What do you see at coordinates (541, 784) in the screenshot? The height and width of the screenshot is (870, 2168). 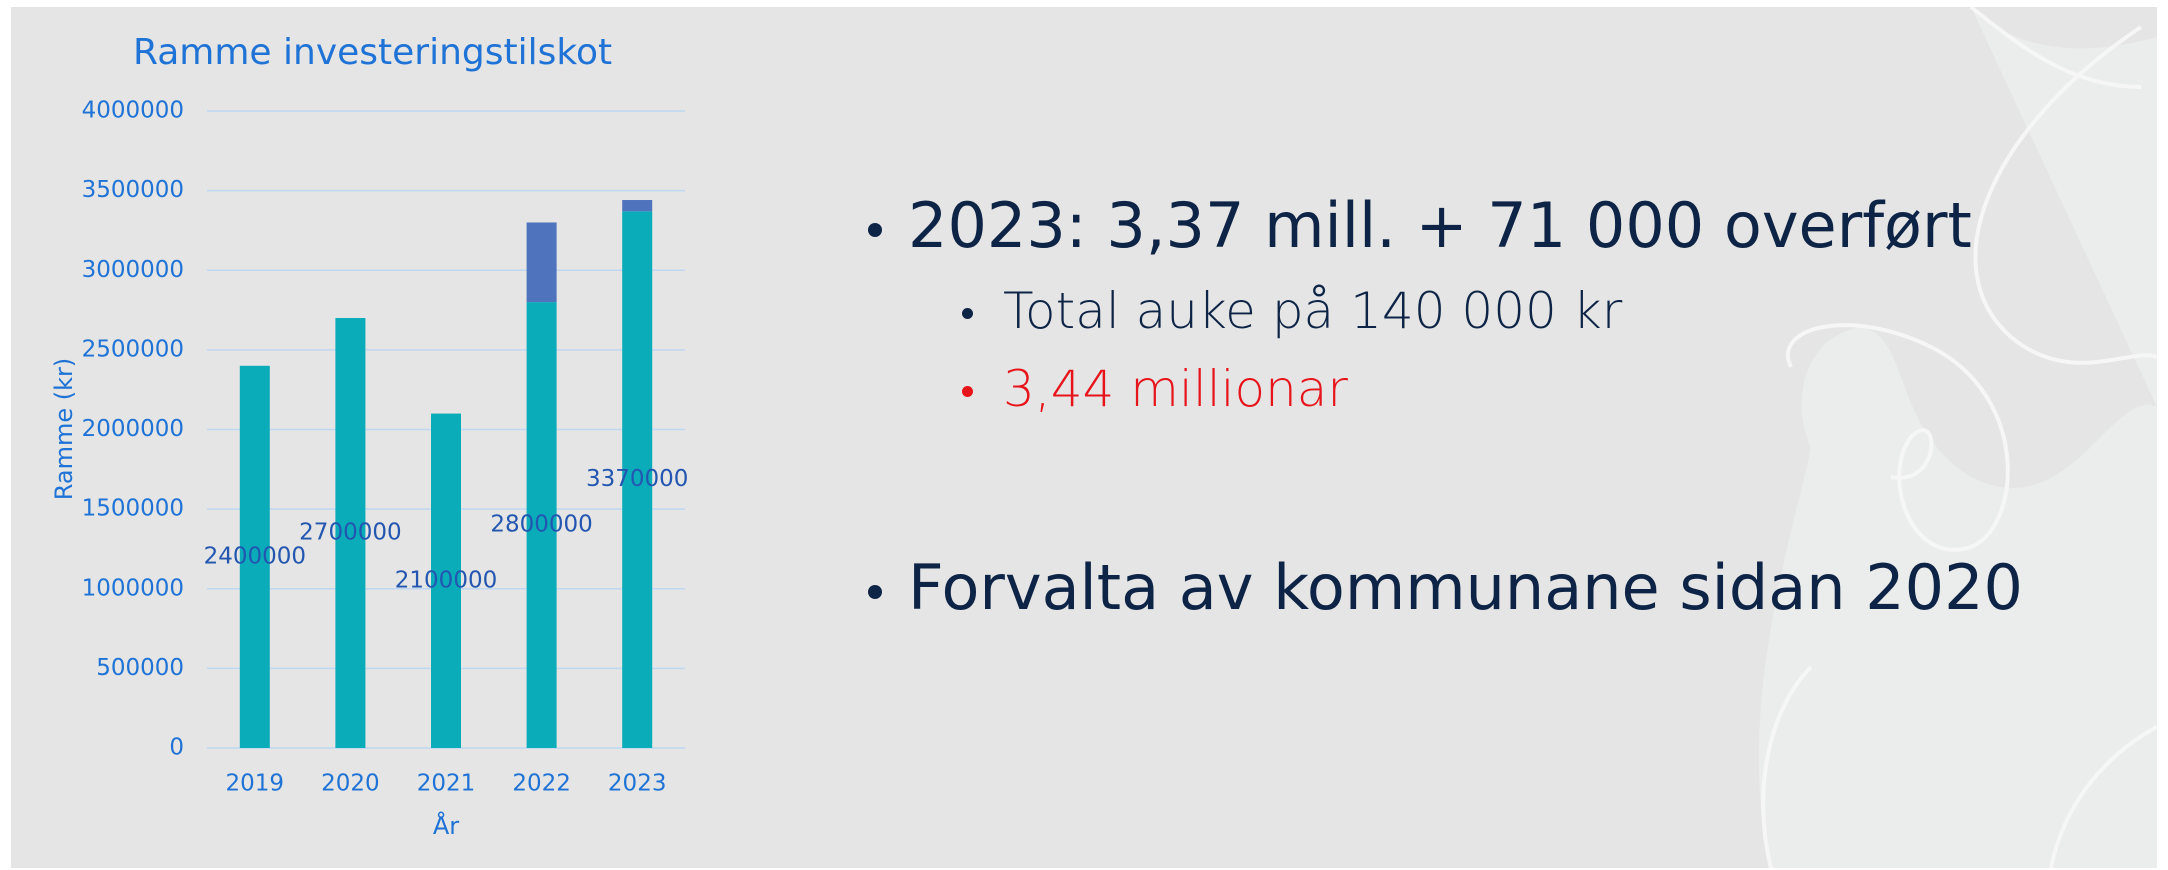 I see `x-tick-label: 2022` at bounding box center [541, 784].